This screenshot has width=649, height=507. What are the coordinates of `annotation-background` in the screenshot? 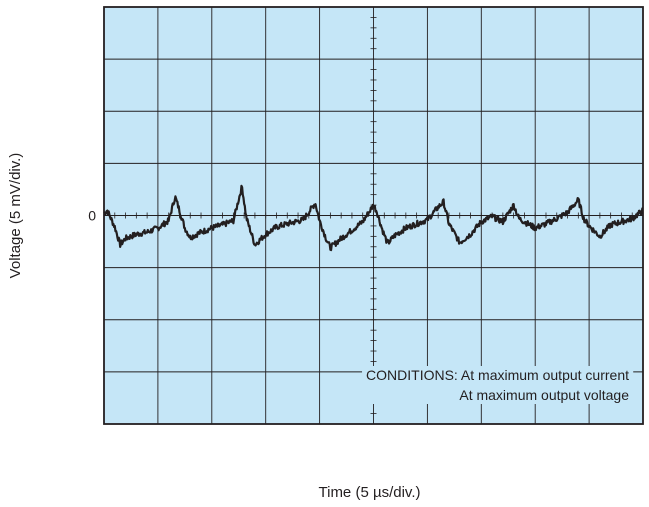 It's located at (498, 385).